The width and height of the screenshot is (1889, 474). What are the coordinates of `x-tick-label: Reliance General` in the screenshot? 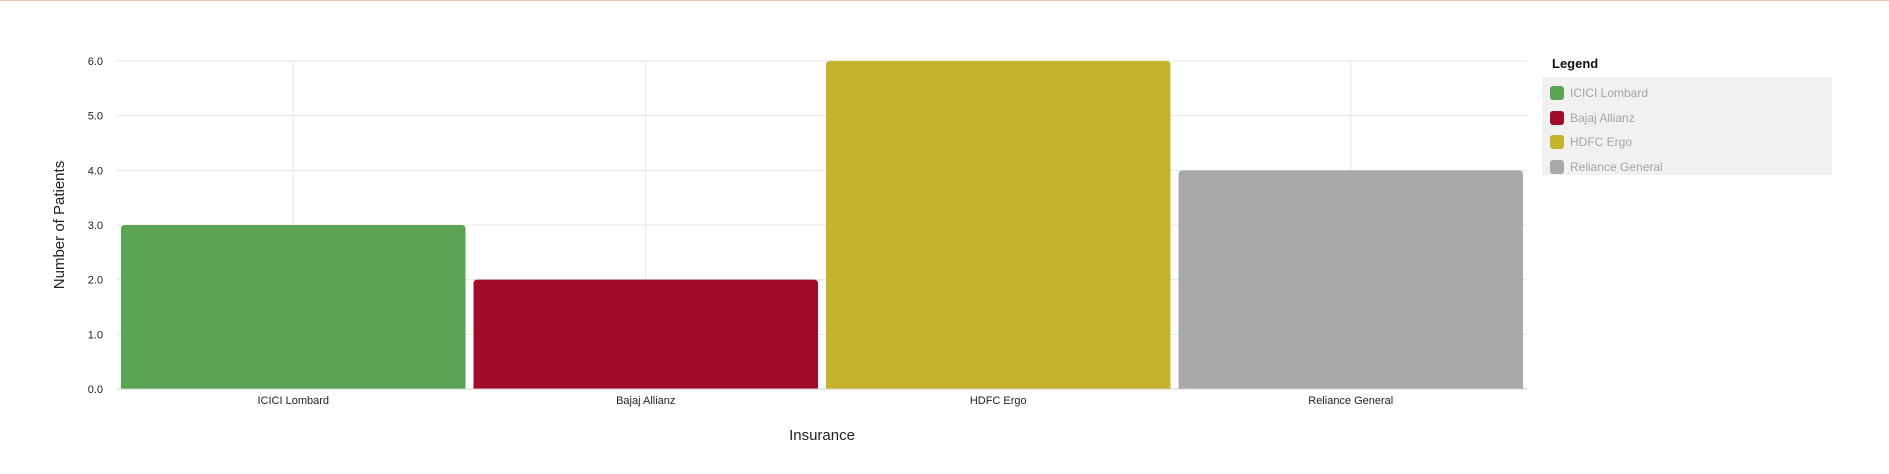 It's located at (1350, 401).